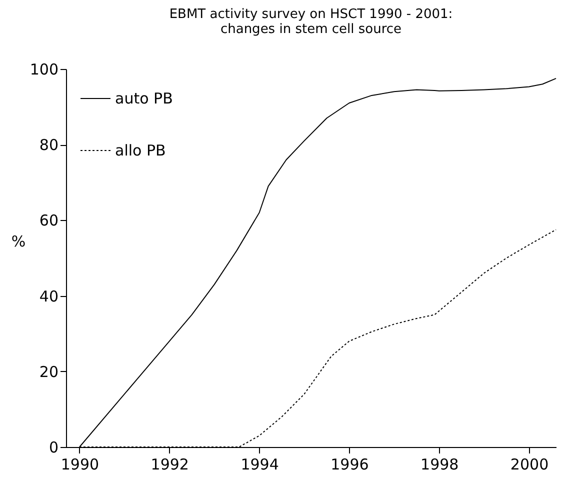  I want to click on x-tick-label: 2000, so click(529, 465).